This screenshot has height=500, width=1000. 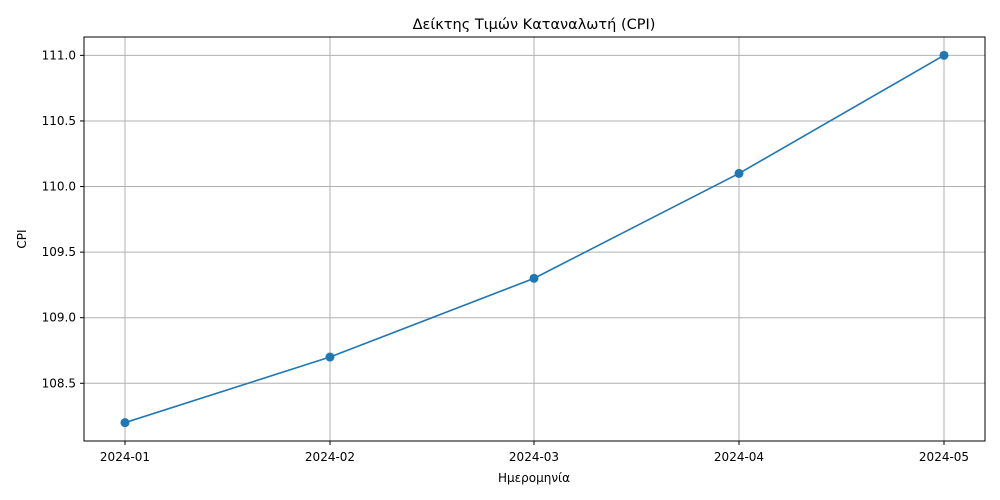 I want to click on y-tick-label: 109.5, so click(x=59, y=252).